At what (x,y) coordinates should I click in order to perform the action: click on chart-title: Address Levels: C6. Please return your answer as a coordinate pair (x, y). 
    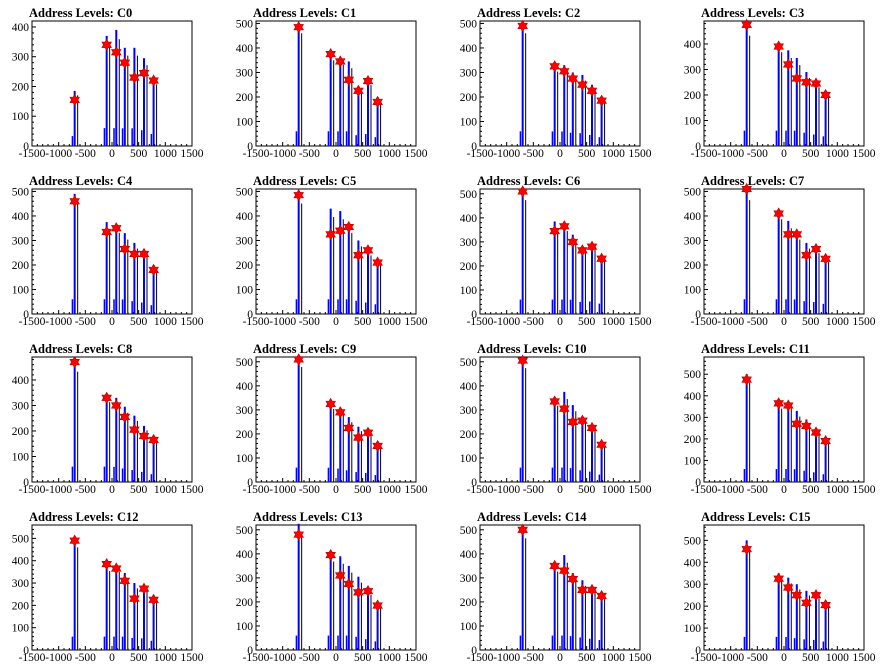
    Looking at the image, I should click on (528, 181).